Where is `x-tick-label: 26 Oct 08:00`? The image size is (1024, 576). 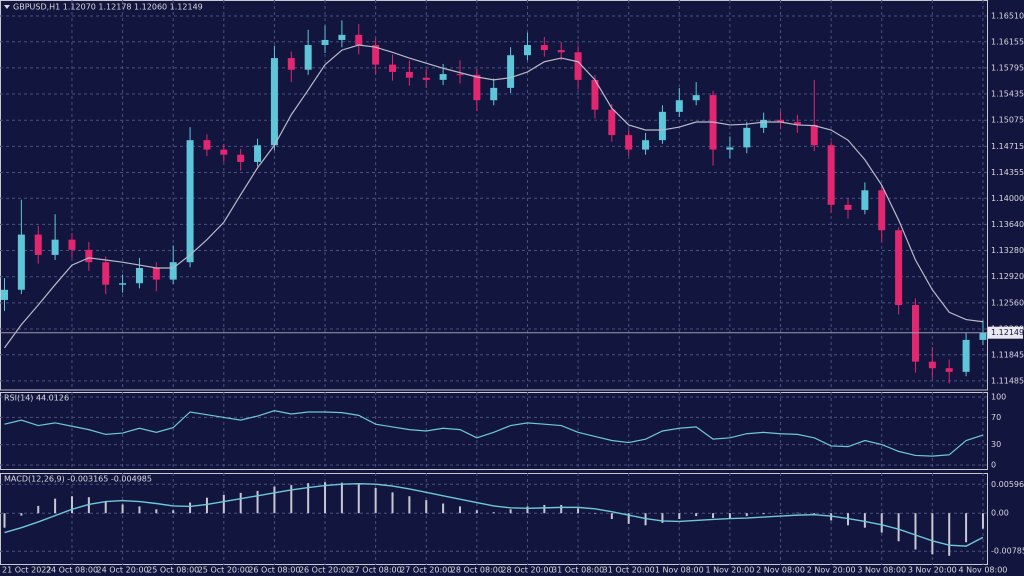 x-tick-label: 26 Oct 08:00 is located at coordinates (274, 570).